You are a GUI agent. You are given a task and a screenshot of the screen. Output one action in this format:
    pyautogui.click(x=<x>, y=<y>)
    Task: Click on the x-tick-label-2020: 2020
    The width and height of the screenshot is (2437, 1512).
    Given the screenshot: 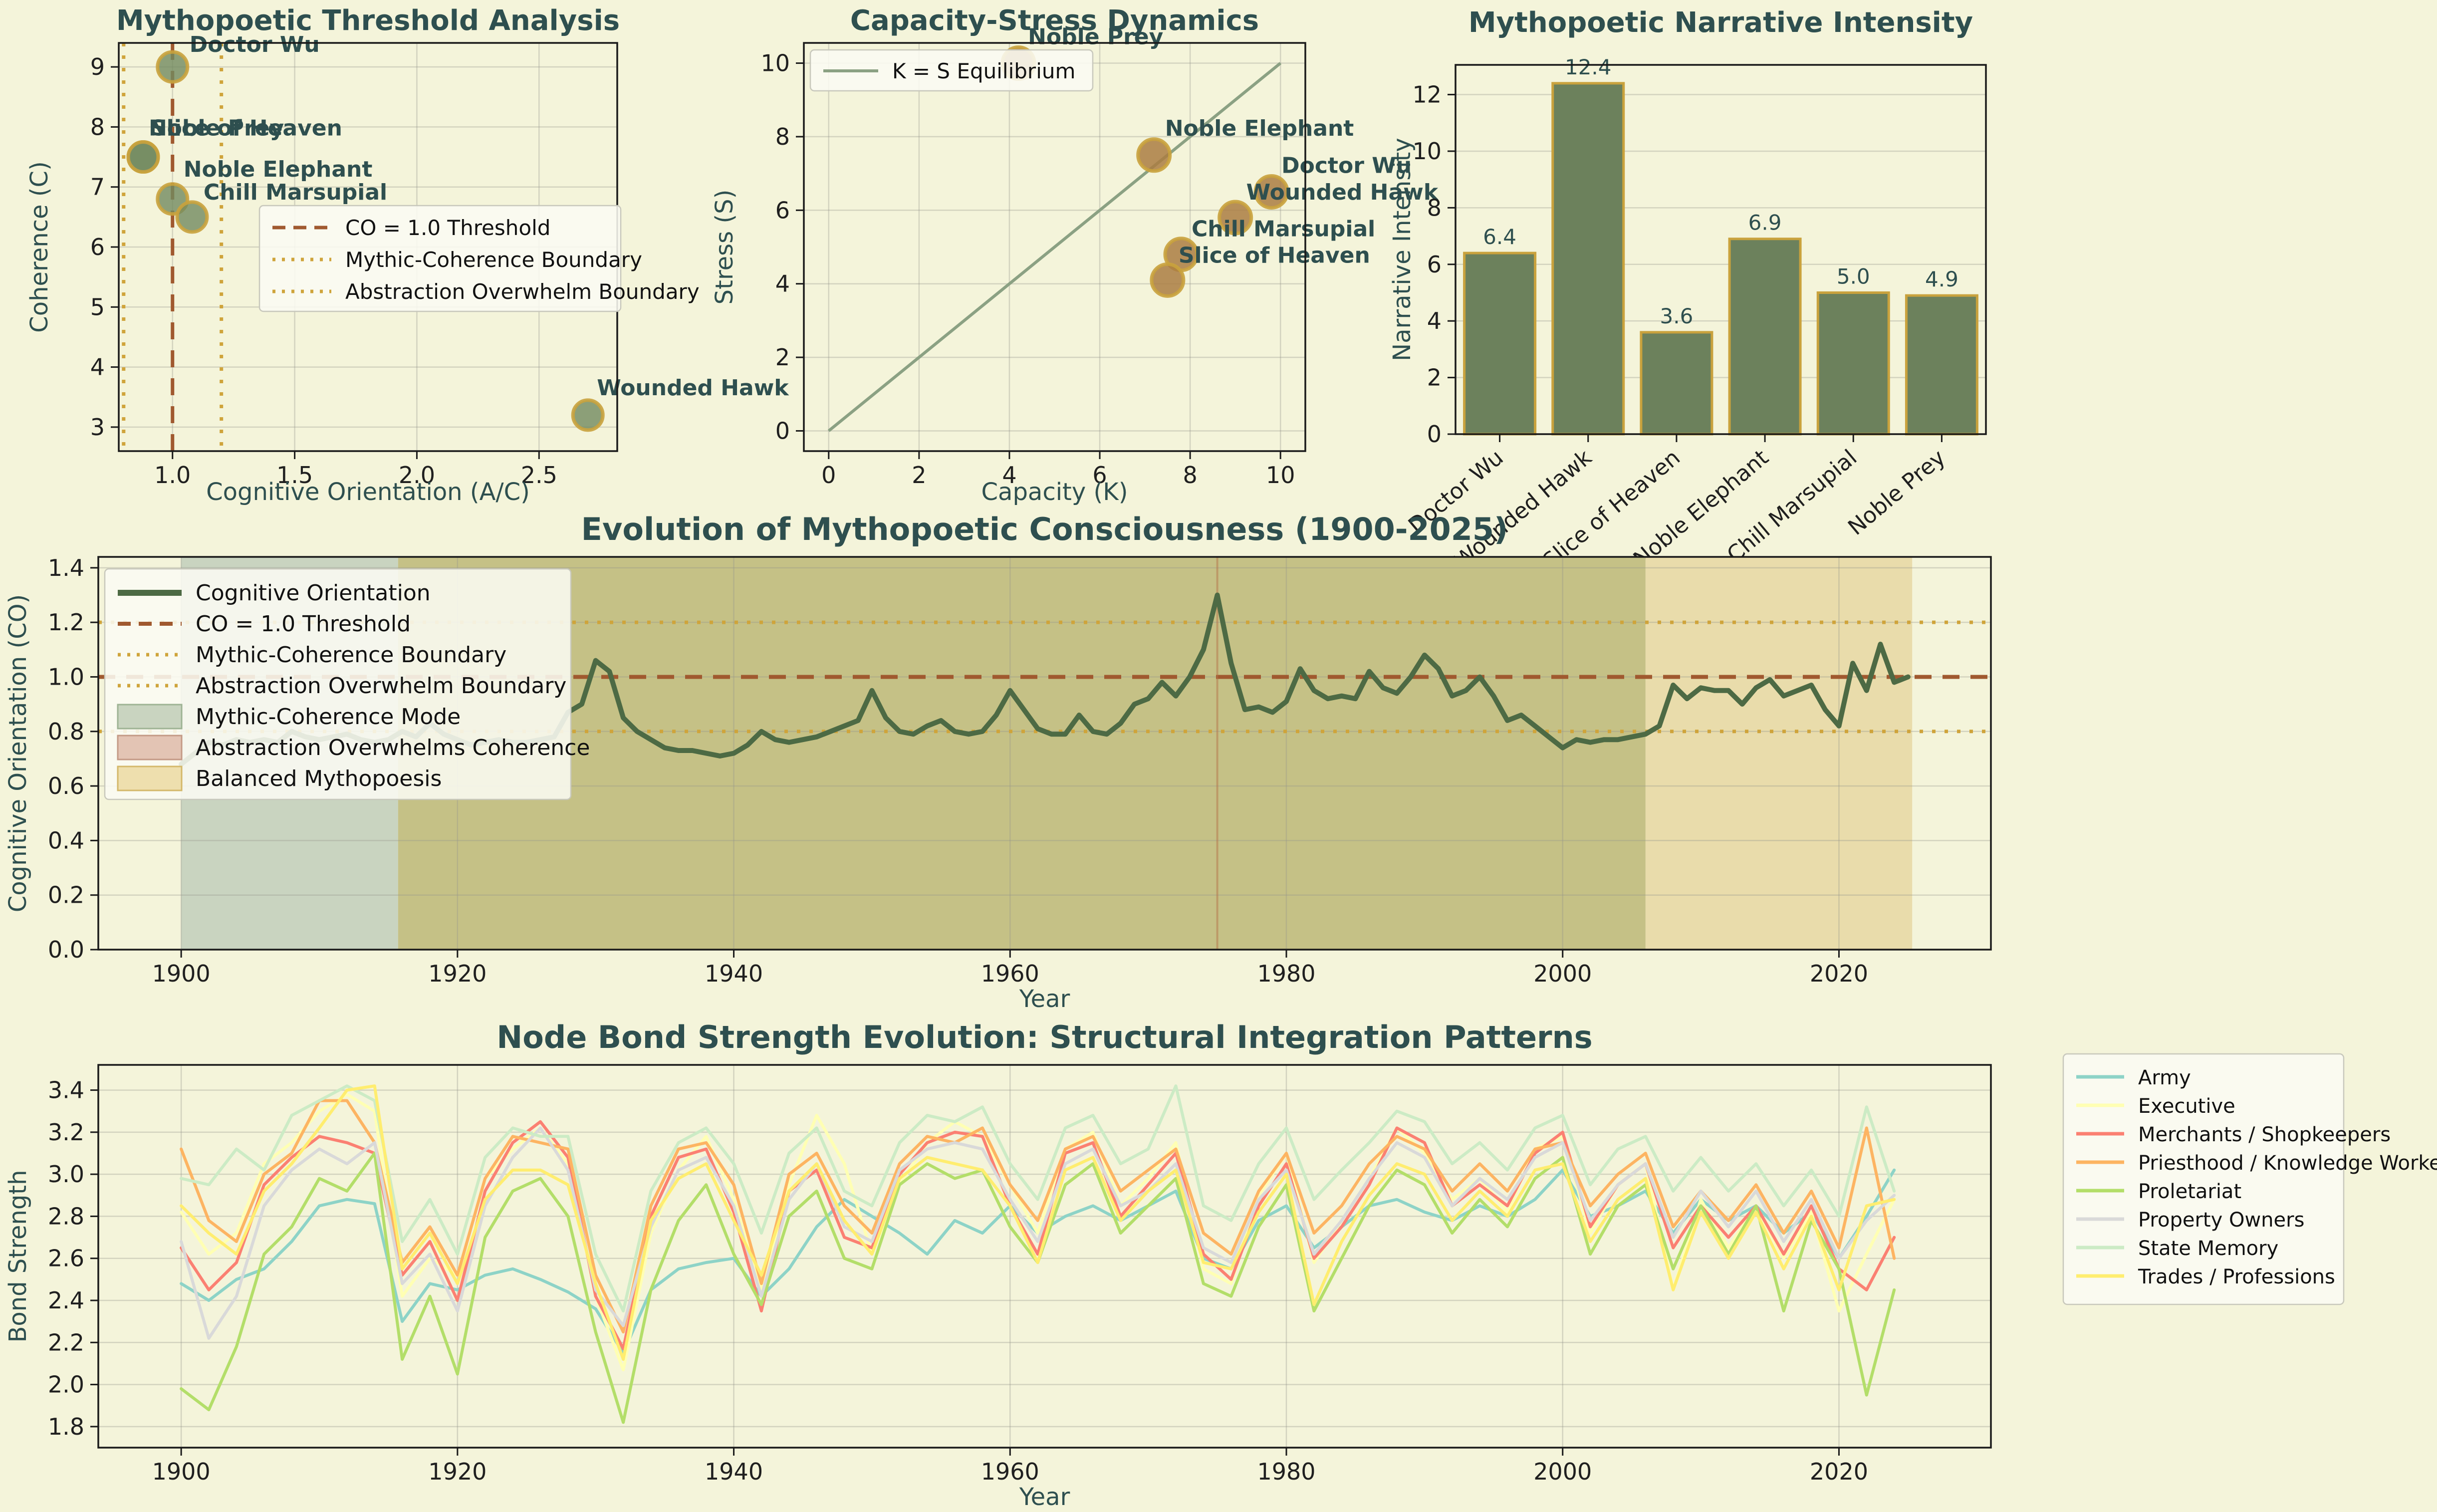 What is the action you would take?
    pyautogui.click(x=1839, y=973)
    